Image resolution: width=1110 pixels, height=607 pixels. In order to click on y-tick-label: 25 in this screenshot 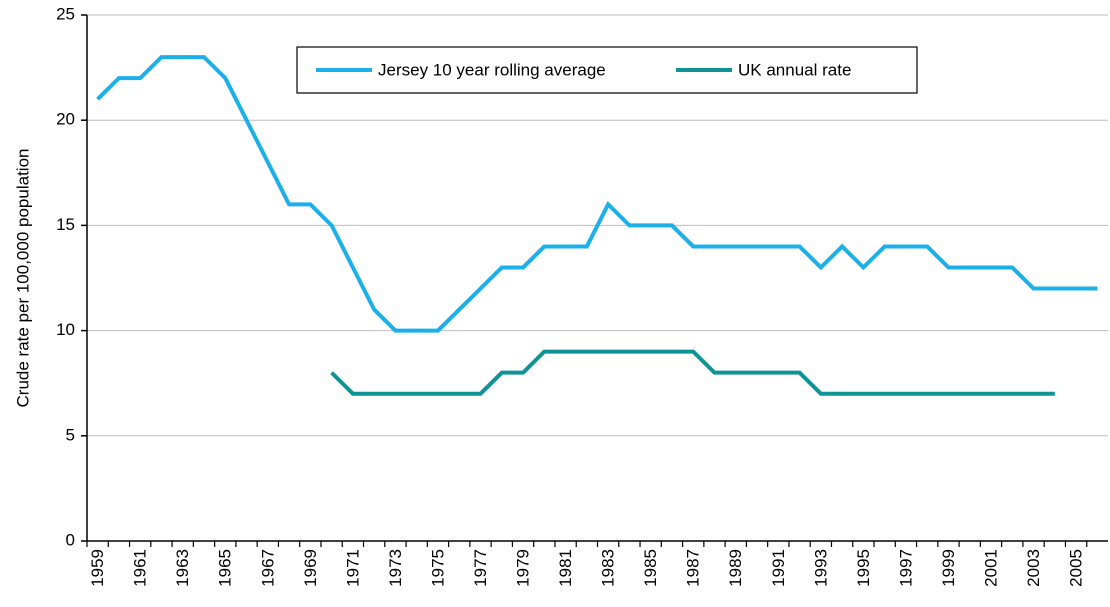, I will do `click(65, 13)`.